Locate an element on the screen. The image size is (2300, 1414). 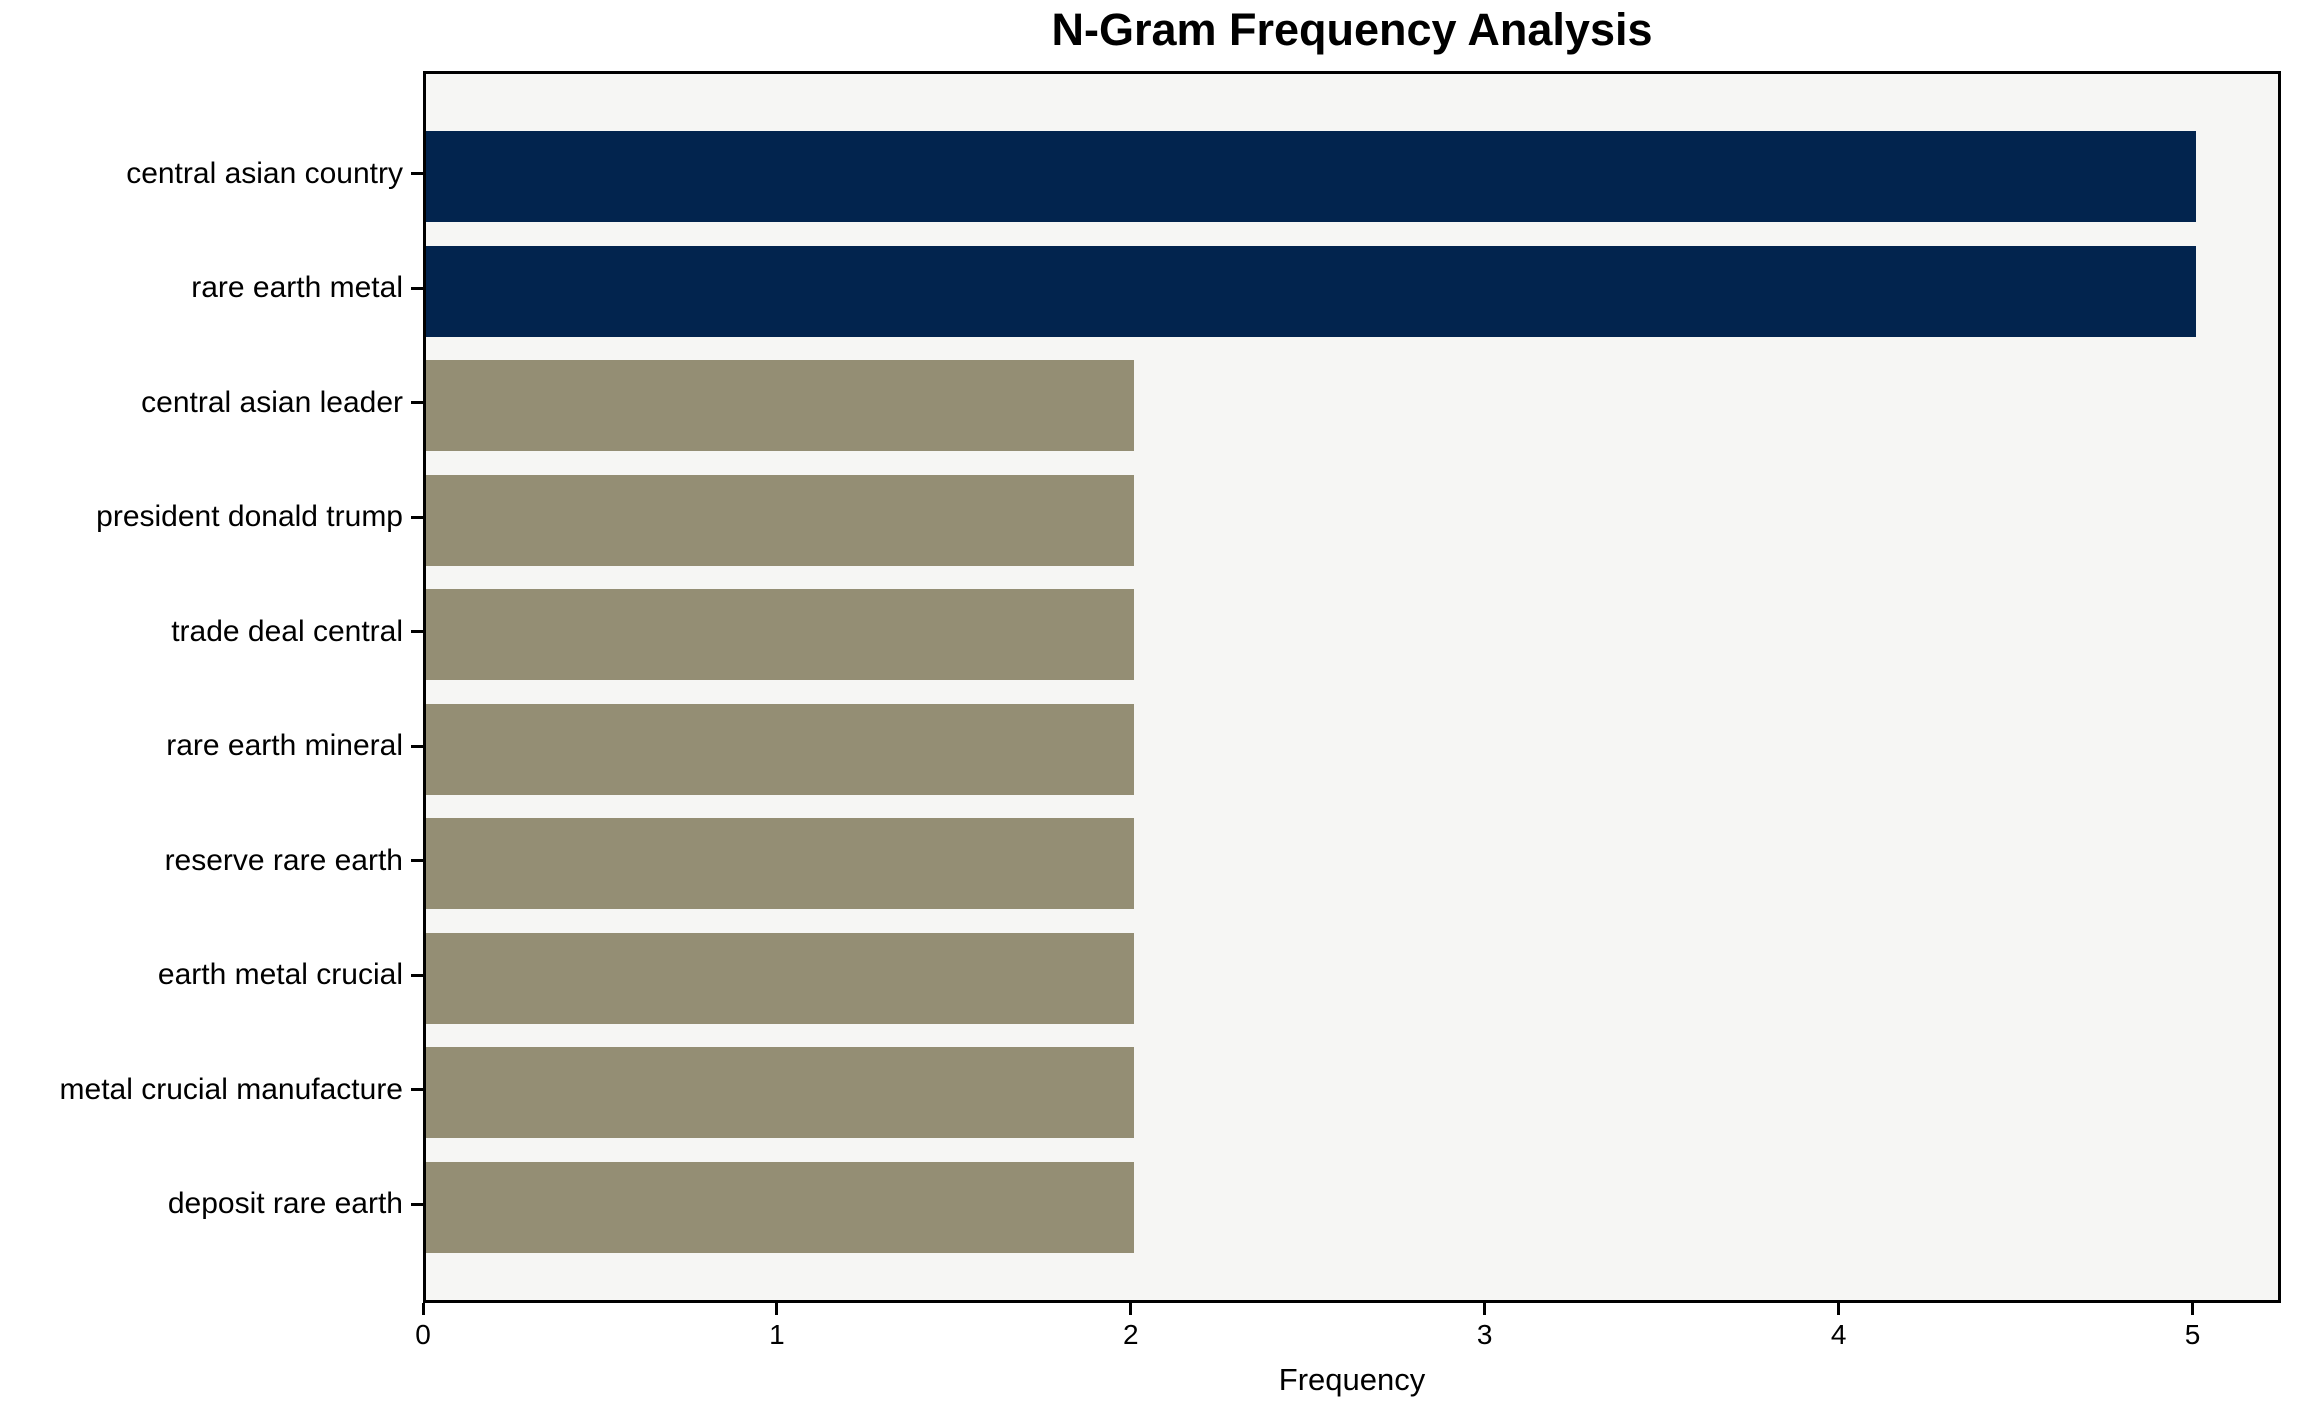
x-tick-label: 5 is located at coordinates (2192, 1334).